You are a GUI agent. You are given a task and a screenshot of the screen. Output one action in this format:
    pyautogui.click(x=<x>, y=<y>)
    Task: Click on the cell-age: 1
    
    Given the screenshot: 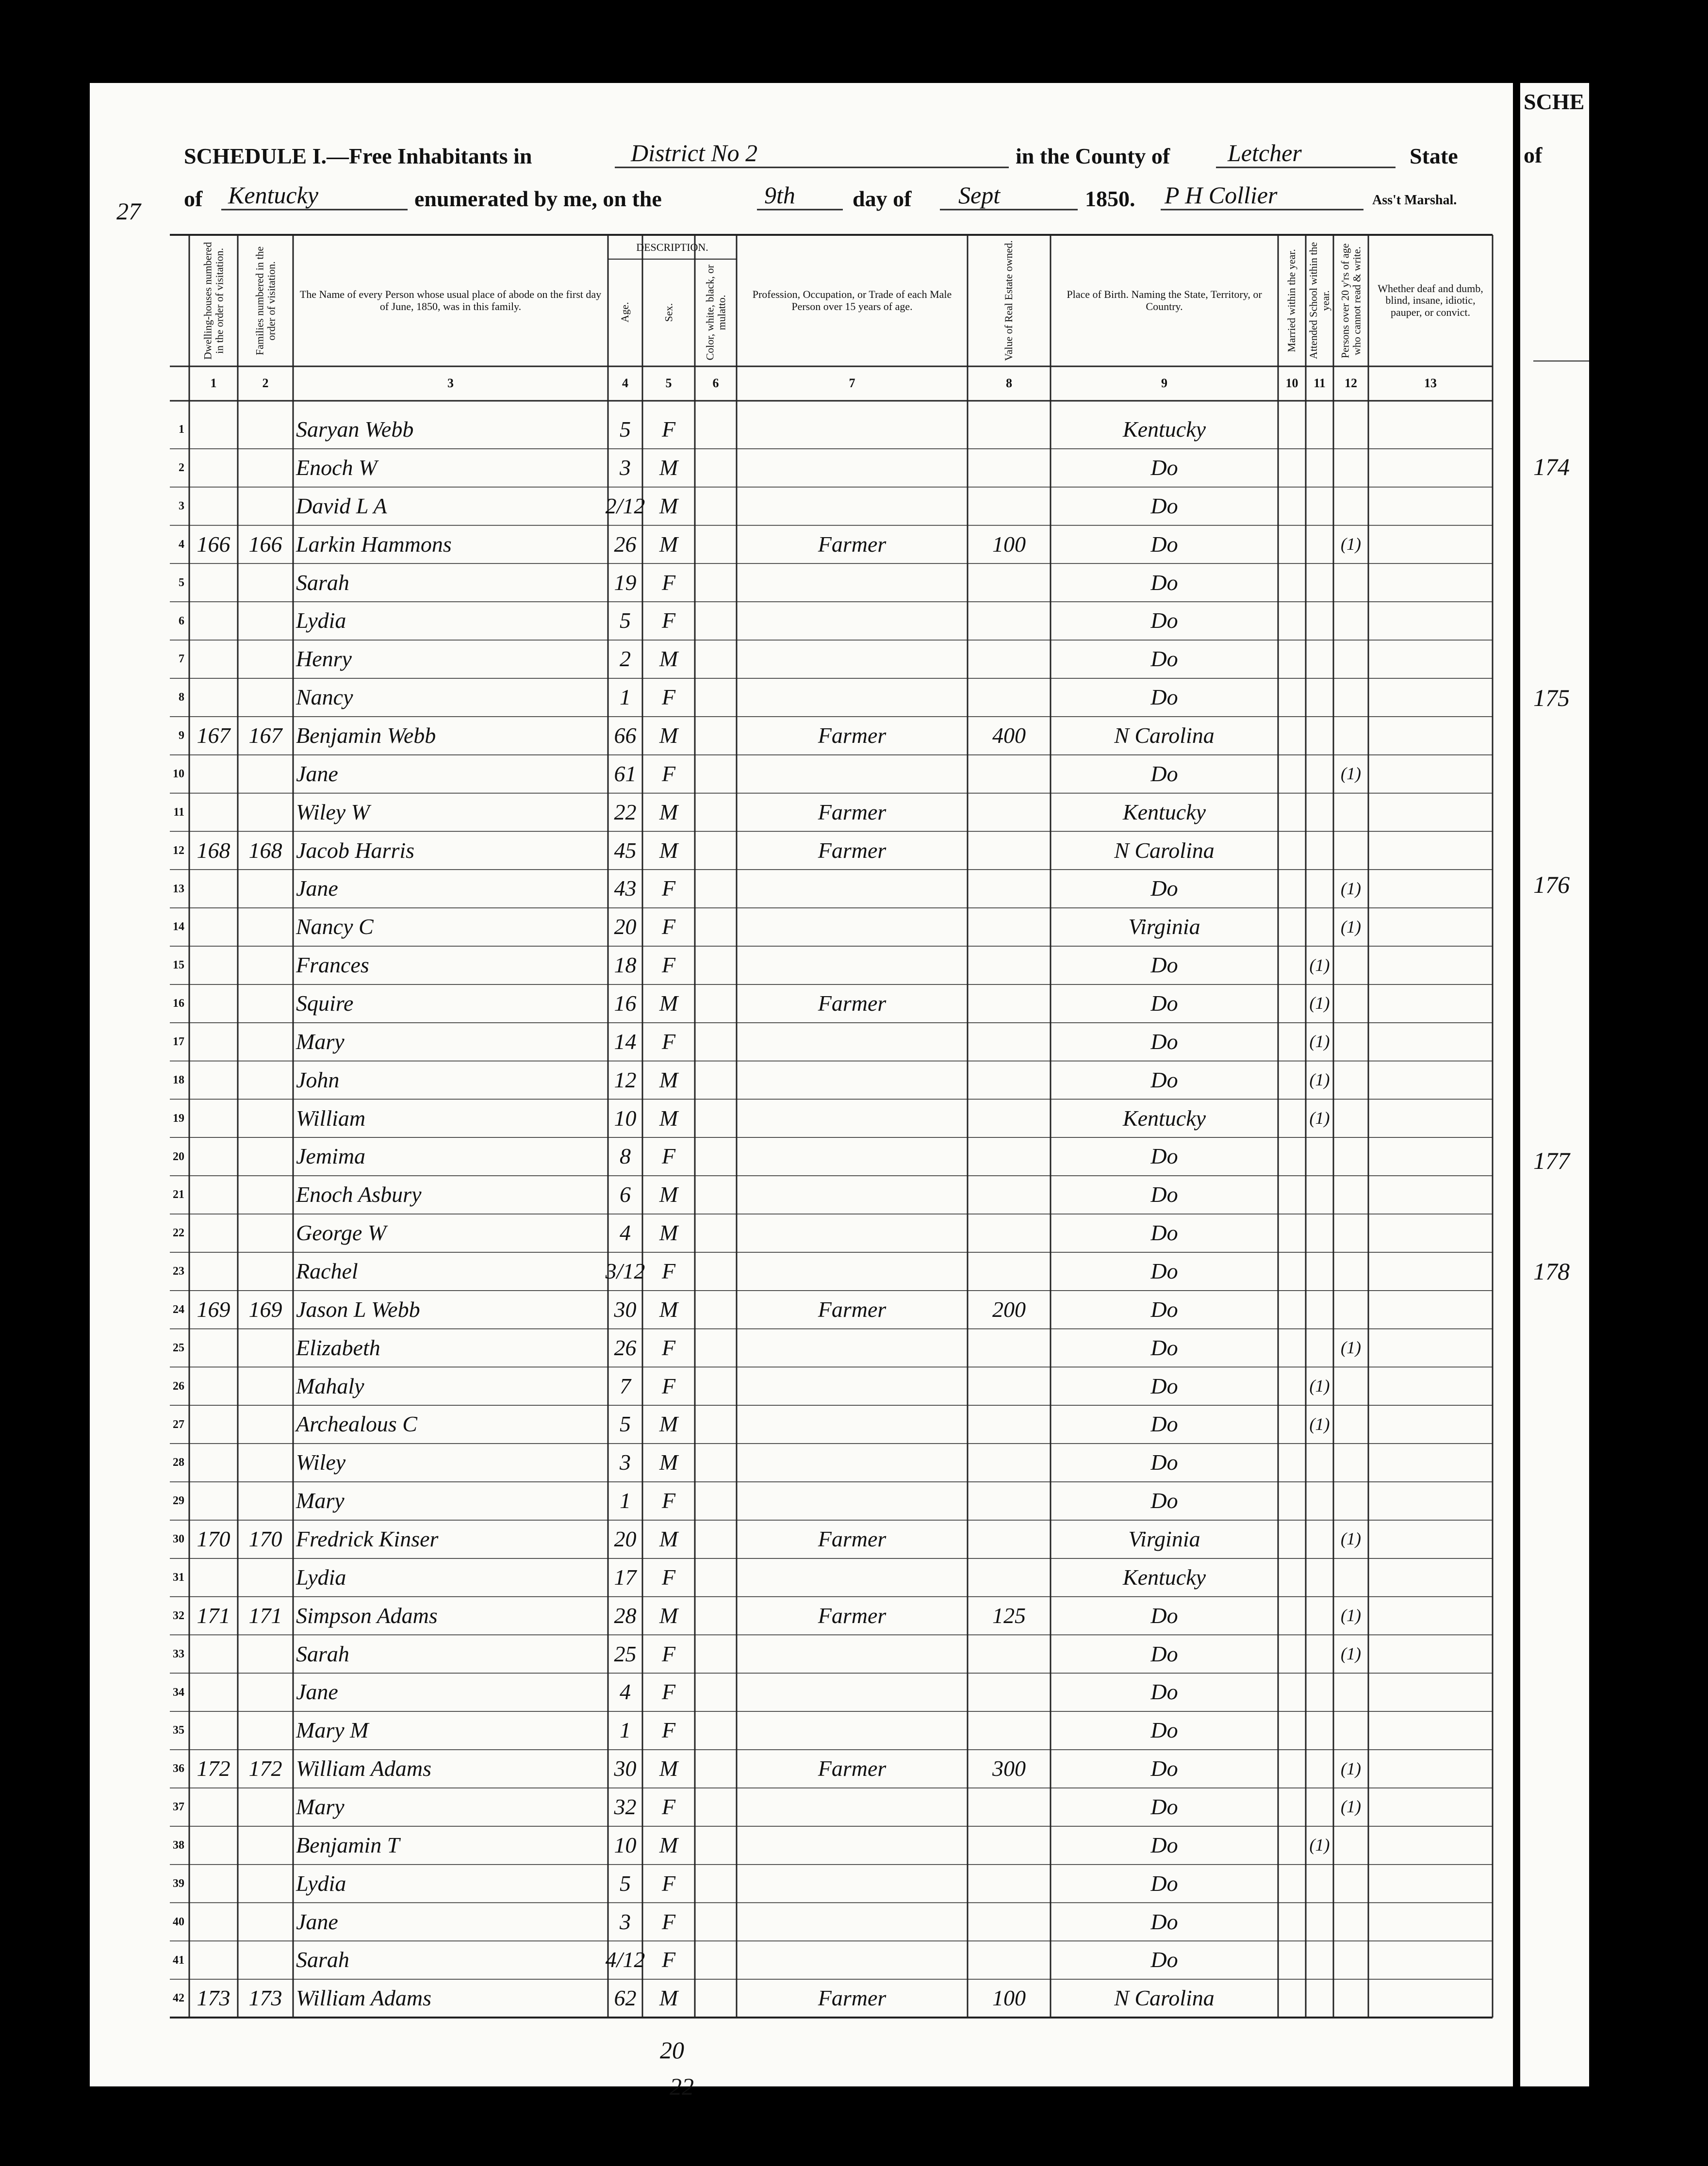 What is the action you would take?
    pyautogui.click(x=625, y=697)
    